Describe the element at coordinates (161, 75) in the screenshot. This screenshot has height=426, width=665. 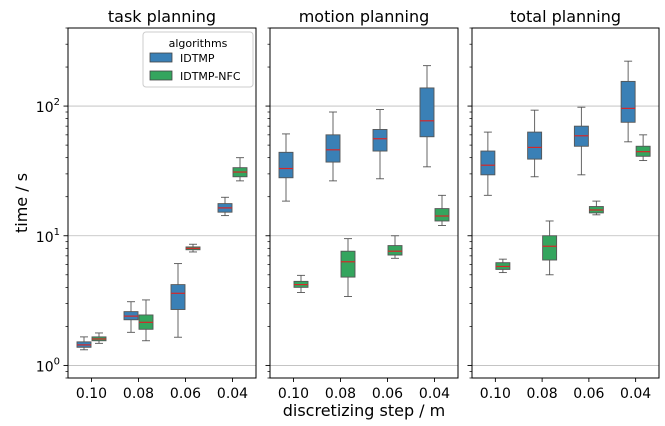
I see `legend-swatch-idtmp-nfc` at that location.